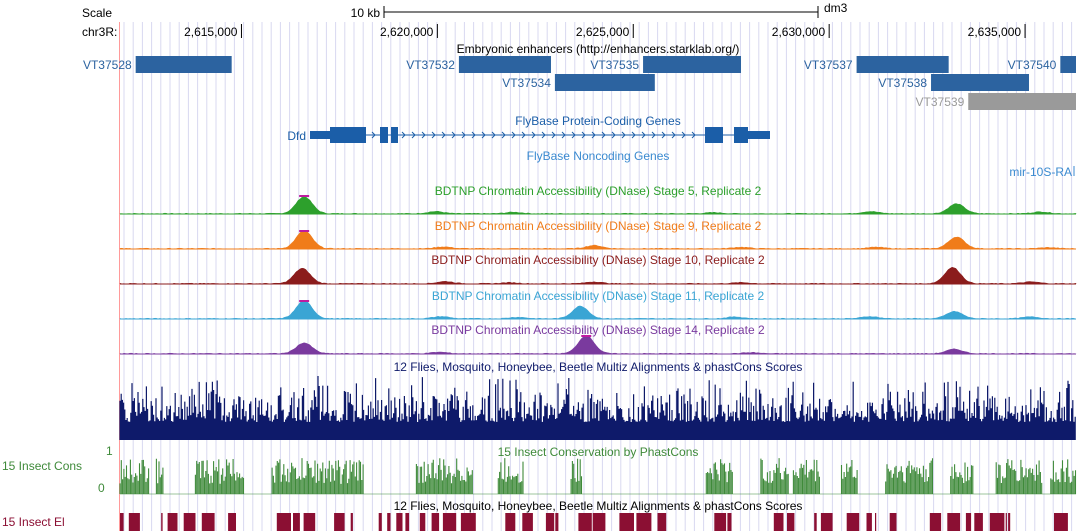 The height and width of the screenshot is (531, 1078). What do you see at coordinates (107, 65) in the screenshot?
I see `enhancer-label: VT37528` at bounding box center [107, 65].